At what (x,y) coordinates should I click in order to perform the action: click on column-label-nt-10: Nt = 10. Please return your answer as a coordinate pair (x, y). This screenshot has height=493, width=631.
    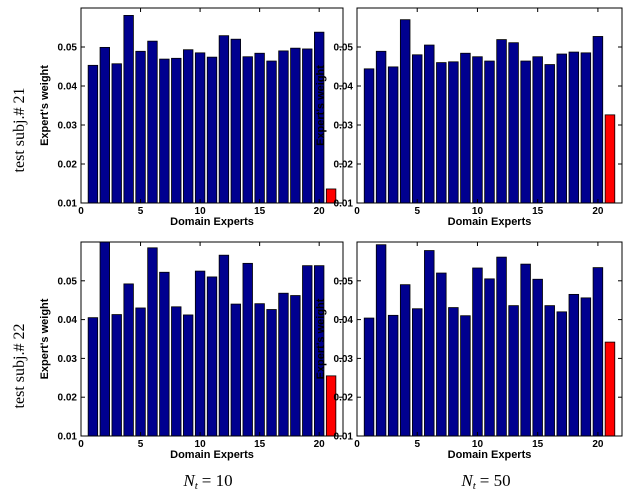
    Looking at the image, I should click on (207, 481).